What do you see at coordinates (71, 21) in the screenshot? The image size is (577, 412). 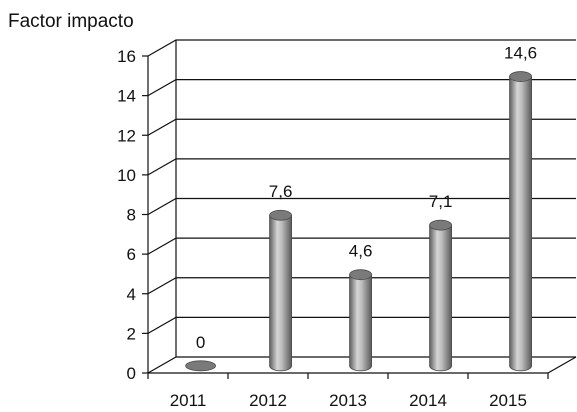 I see `y-axis-label: Factor impacto` at bounding box center [71, 21].